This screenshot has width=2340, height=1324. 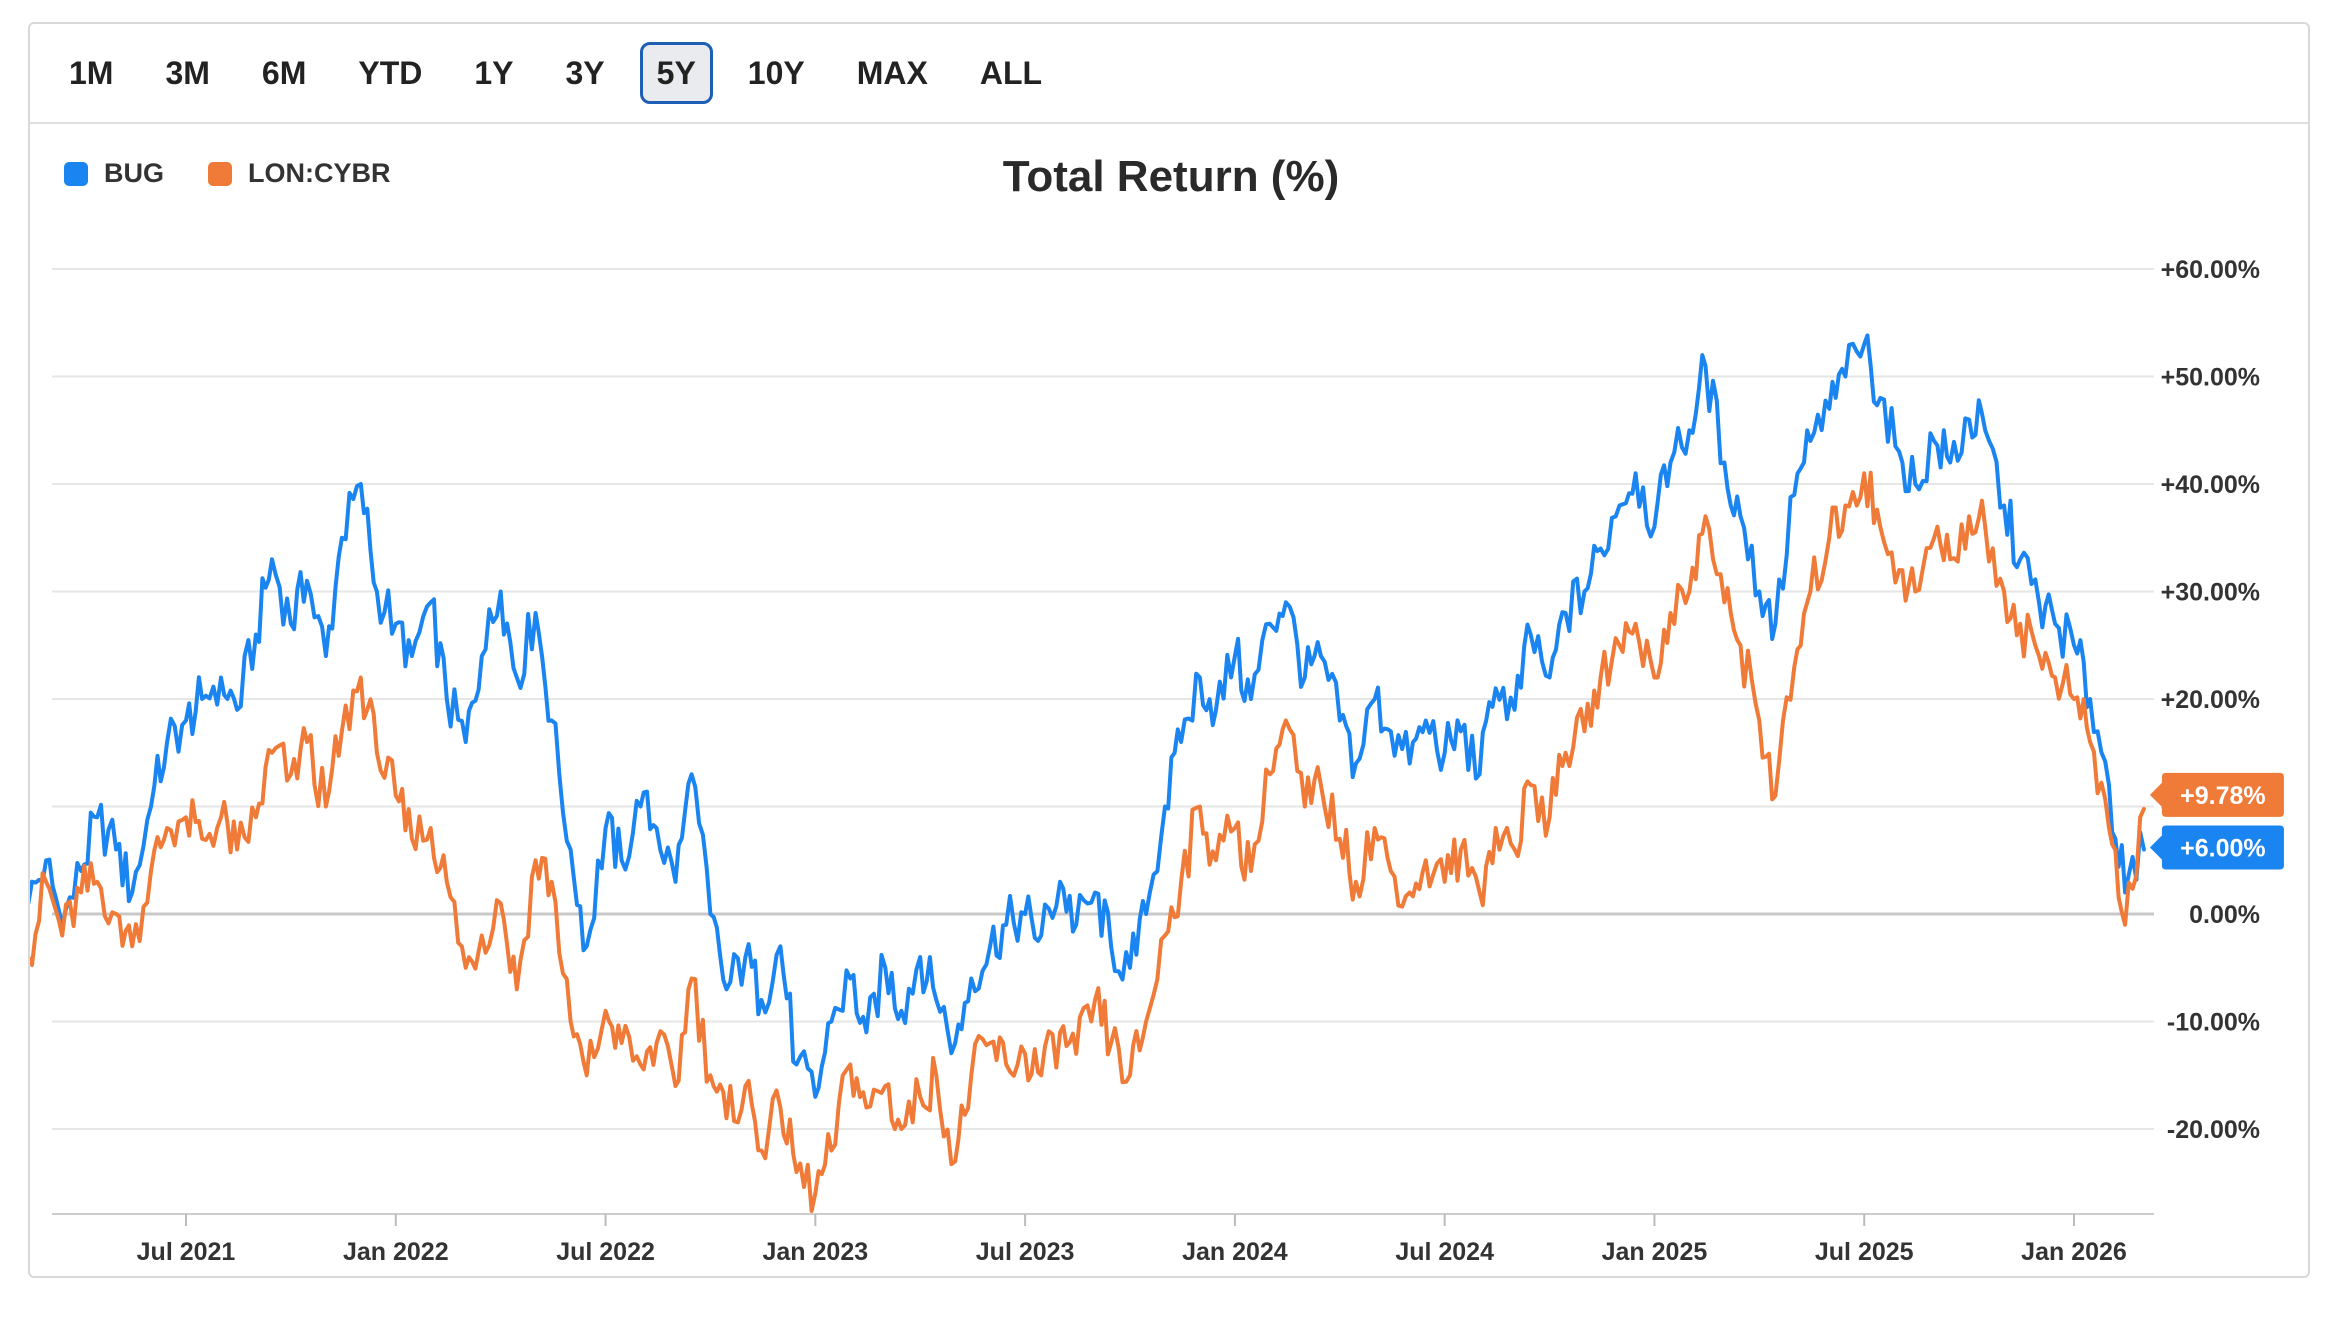 I want to click on x-tick-label: Jul 2021, so click(x=186, y=1252).